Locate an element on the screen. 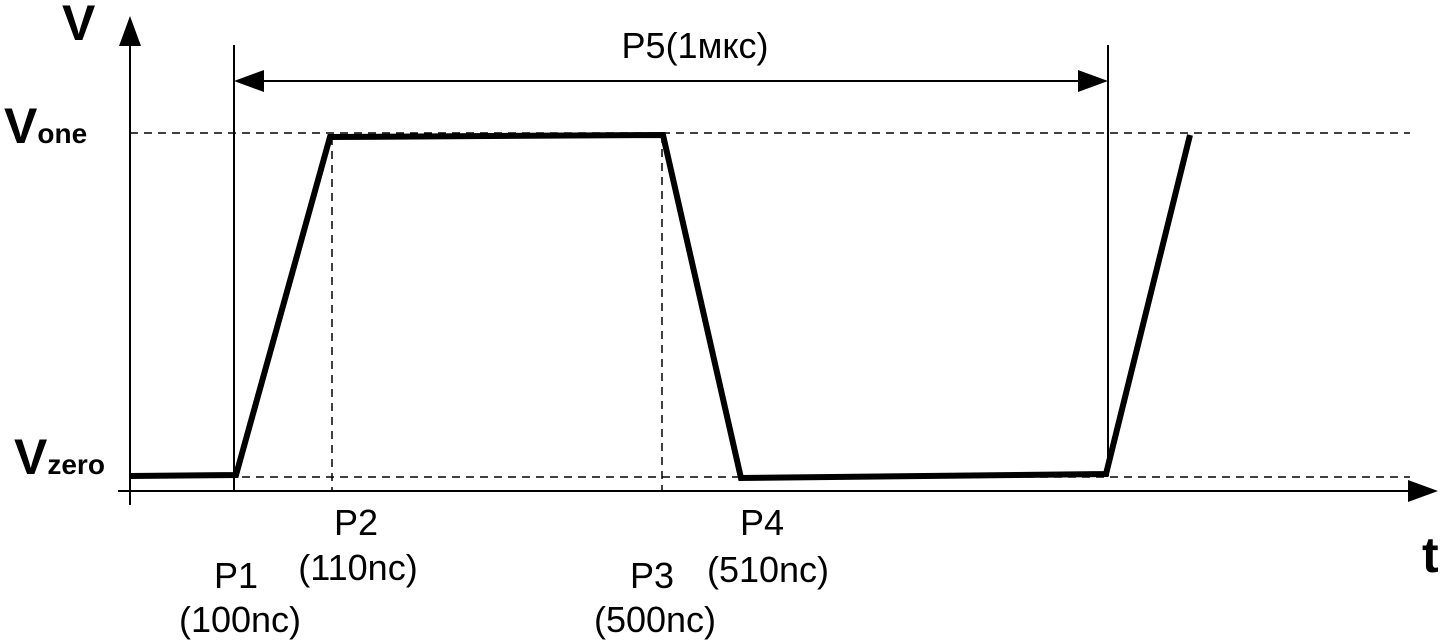 This screenshot has width=1446, height=643. level-one-label: Vone is located at coordinates (45, 126).